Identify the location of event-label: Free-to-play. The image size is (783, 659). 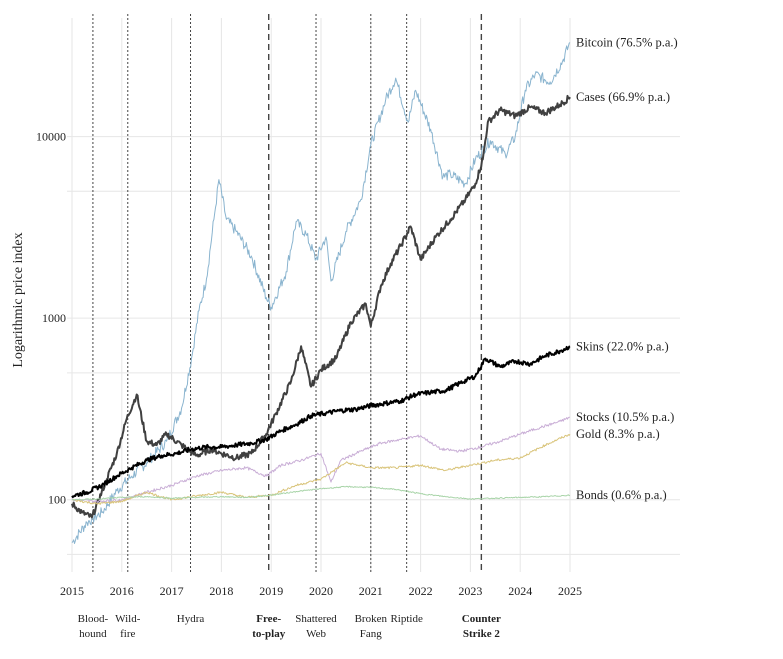
(269, 626).